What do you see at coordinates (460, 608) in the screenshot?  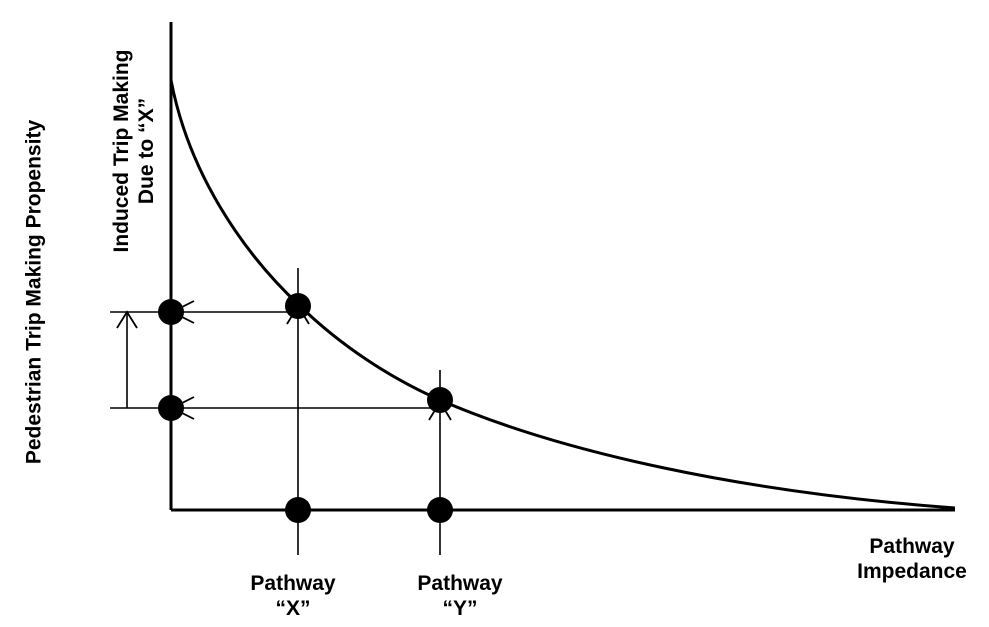 I see `pathway-y-label-line2: “Y”` at bounding box center [460, 608].